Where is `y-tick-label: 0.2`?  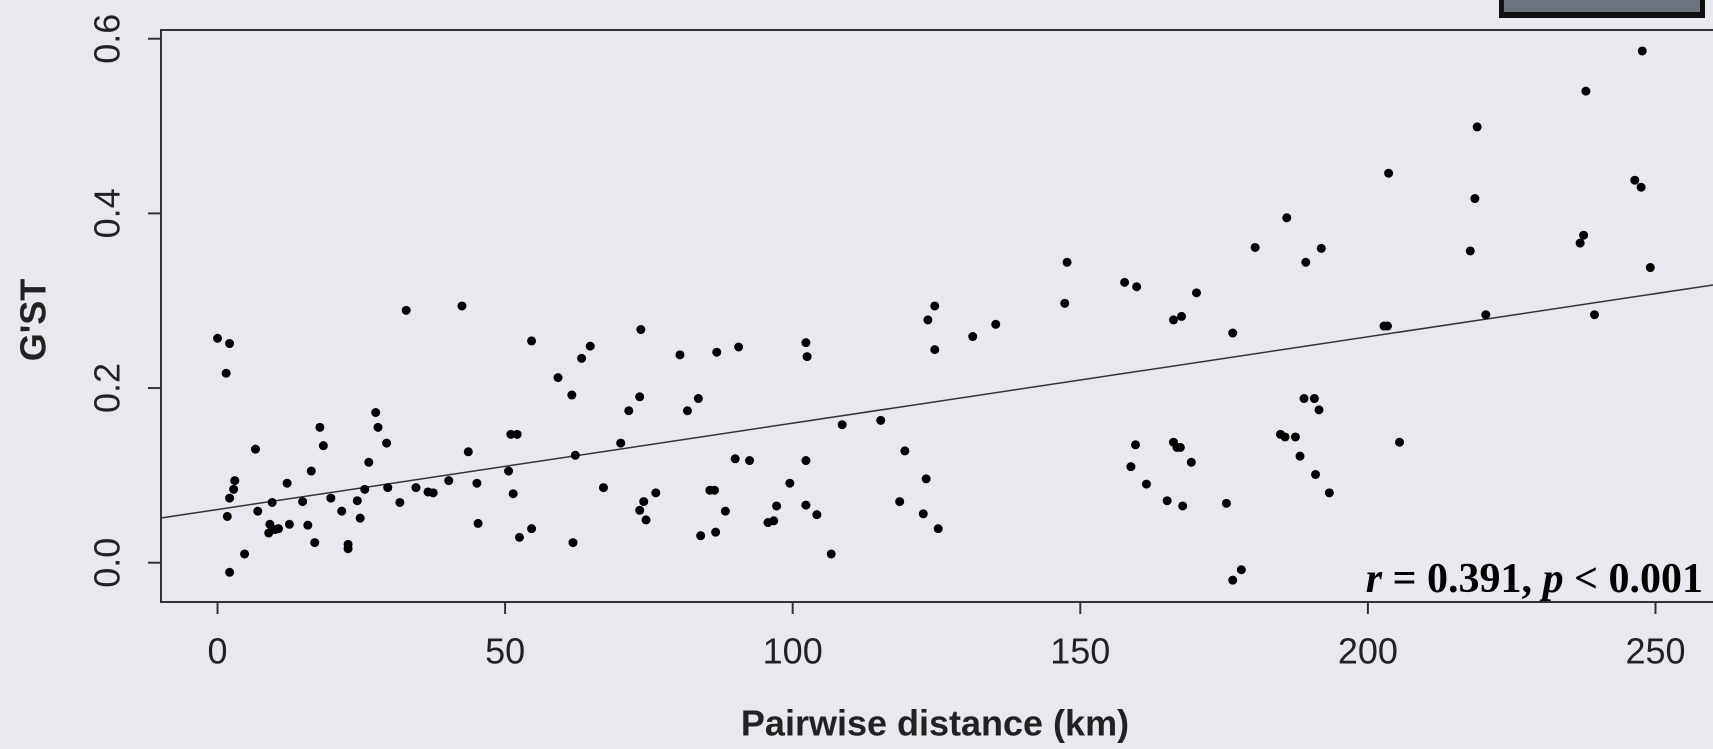 y-tick-label: 0.2 is located at coordinates (107, 388).